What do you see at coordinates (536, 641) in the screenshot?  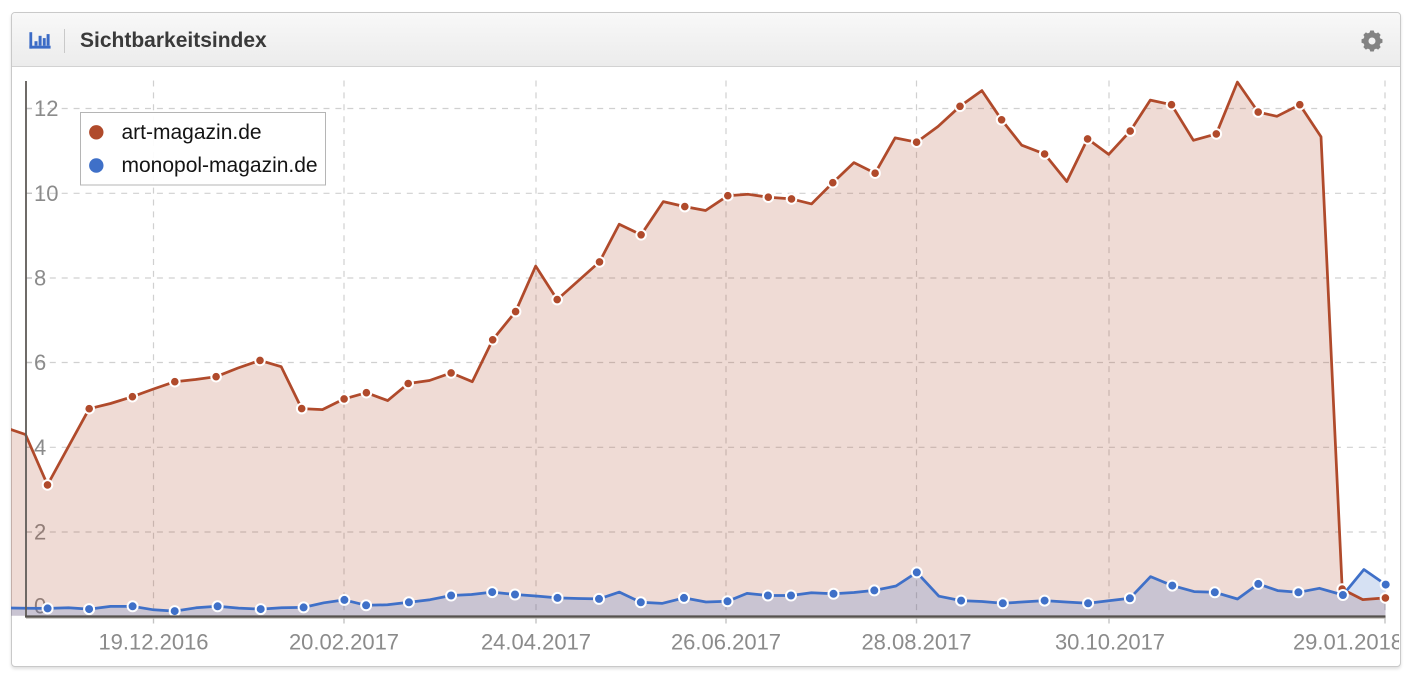 I see `svg-text: 24.04.2017` at bounding box center [536, 641].